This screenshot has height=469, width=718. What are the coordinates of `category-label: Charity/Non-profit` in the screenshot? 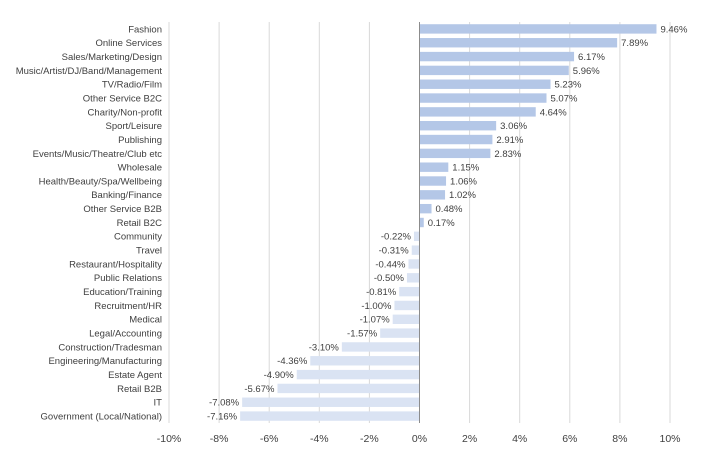 It's located at (125, 112).